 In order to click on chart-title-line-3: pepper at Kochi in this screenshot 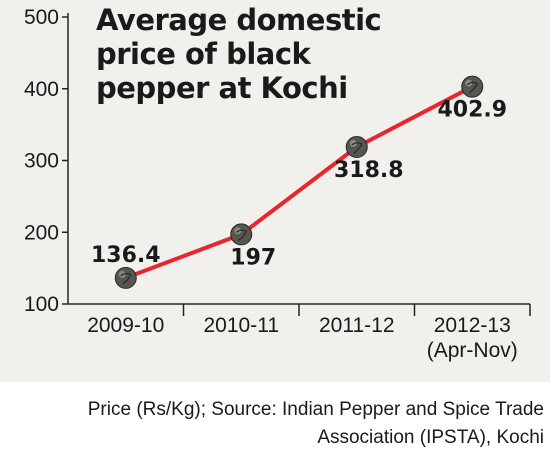, I will do `click(222, 88)`.